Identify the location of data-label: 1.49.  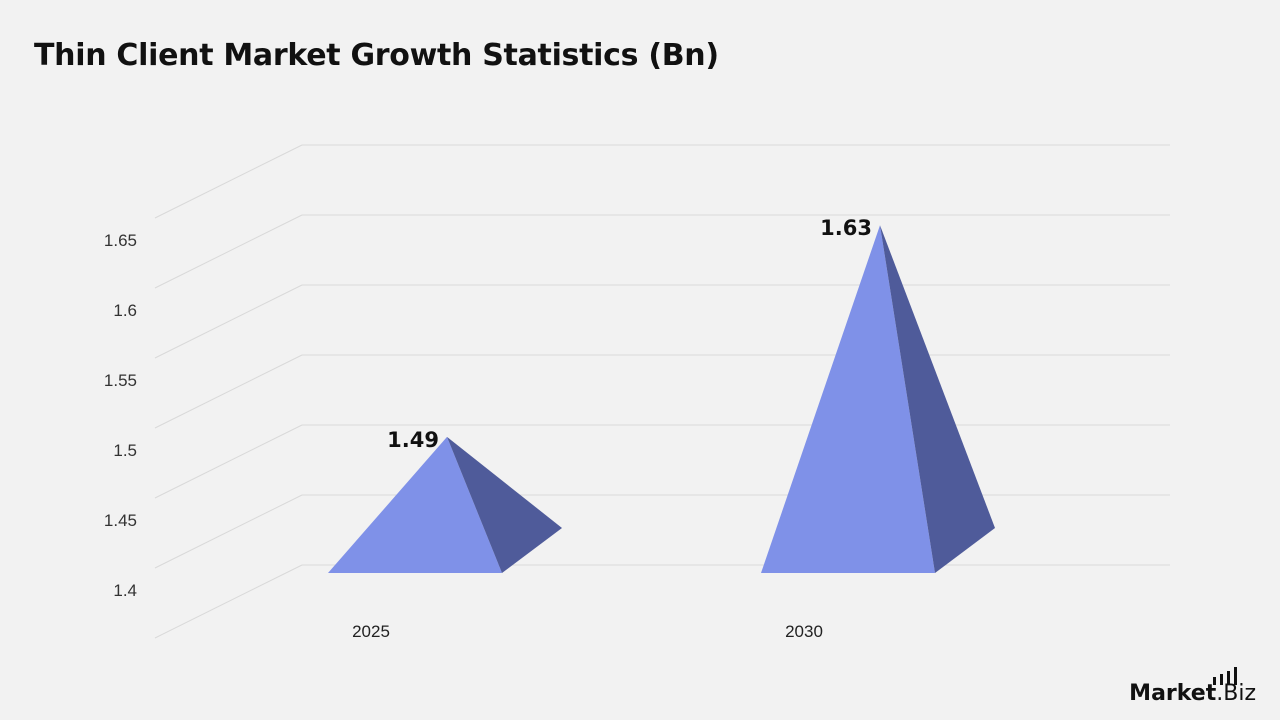
(413, 440).